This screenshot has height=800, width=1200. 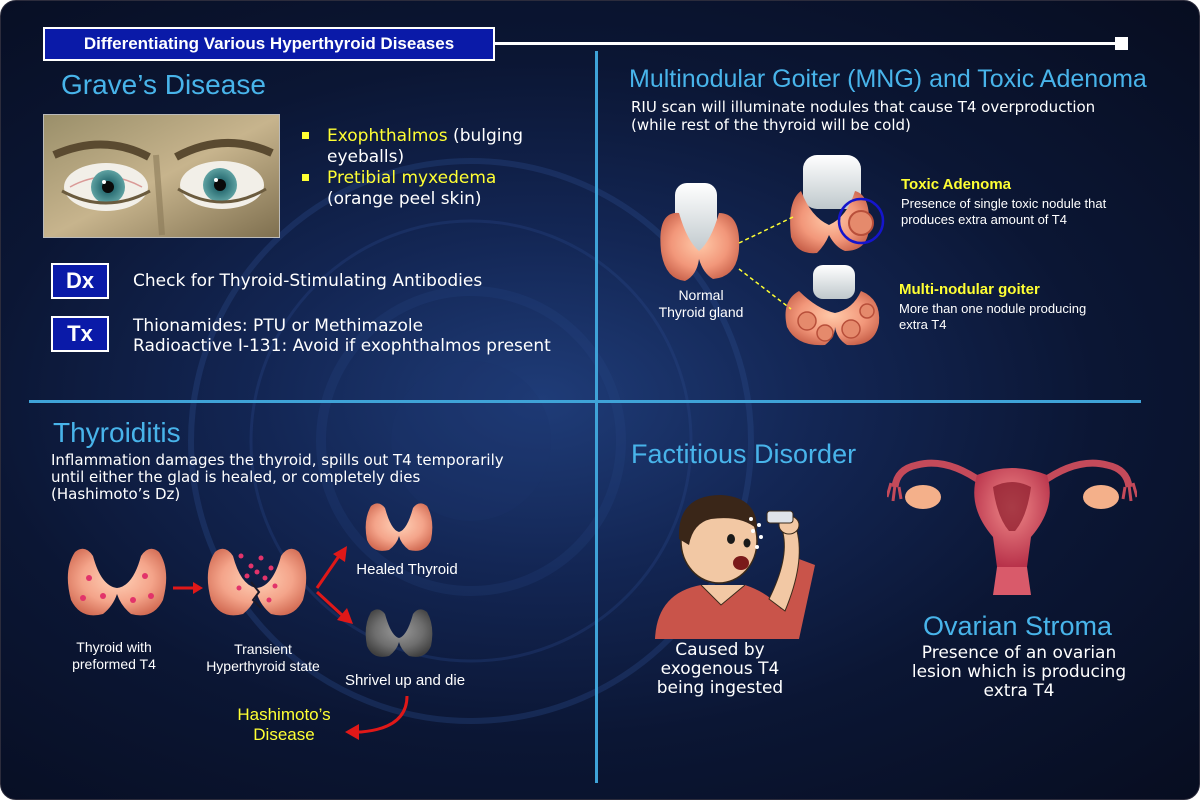 What do you see at coordinates (735, 567) in the screenshot?
I see `person-taking-pills-illustration` at bounding box center [735, 567].